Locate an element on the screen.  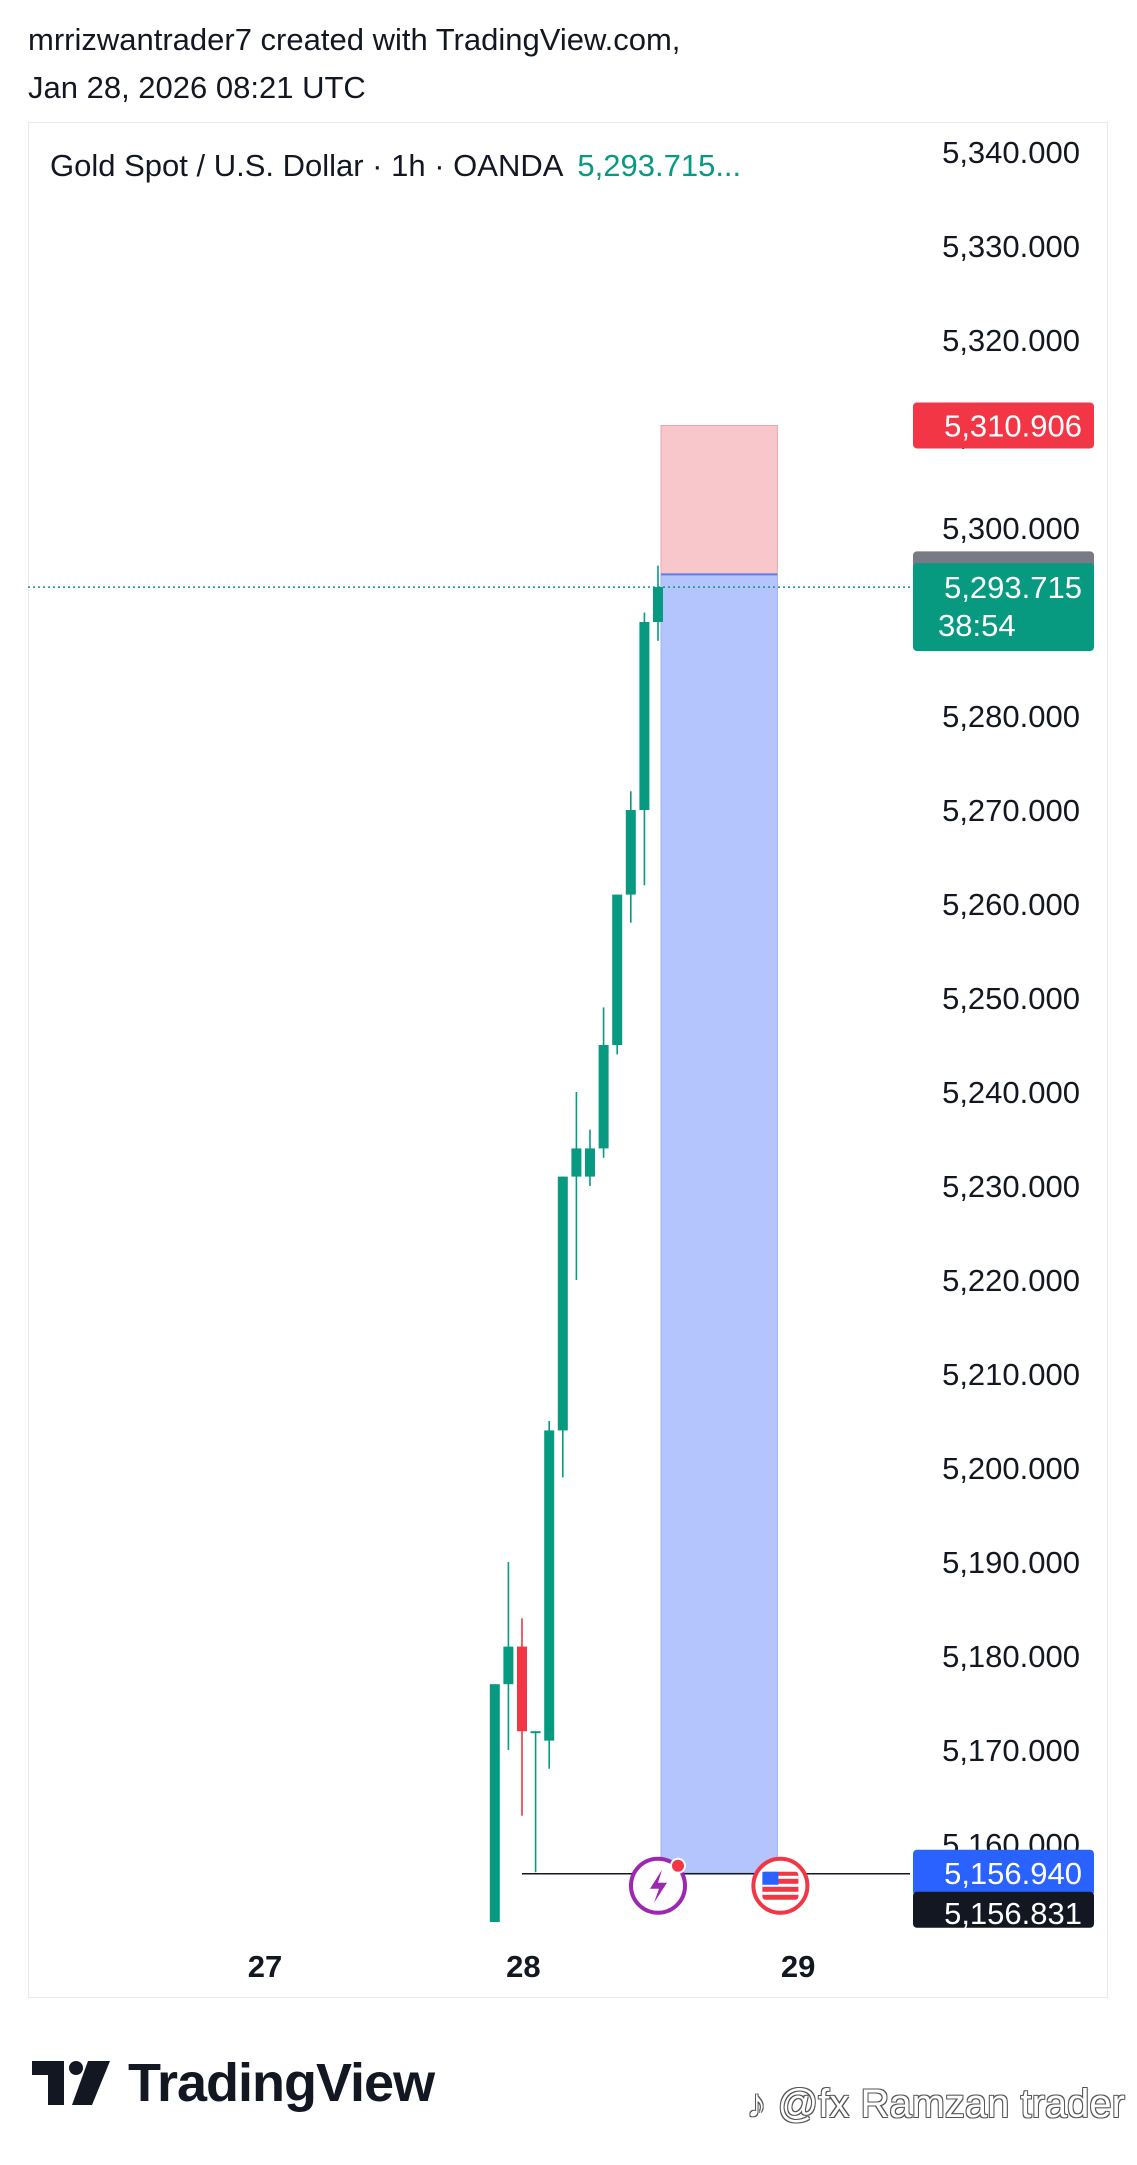
y-axis-tick-label: 5,300.000 is located at coordinates (1011, 528).